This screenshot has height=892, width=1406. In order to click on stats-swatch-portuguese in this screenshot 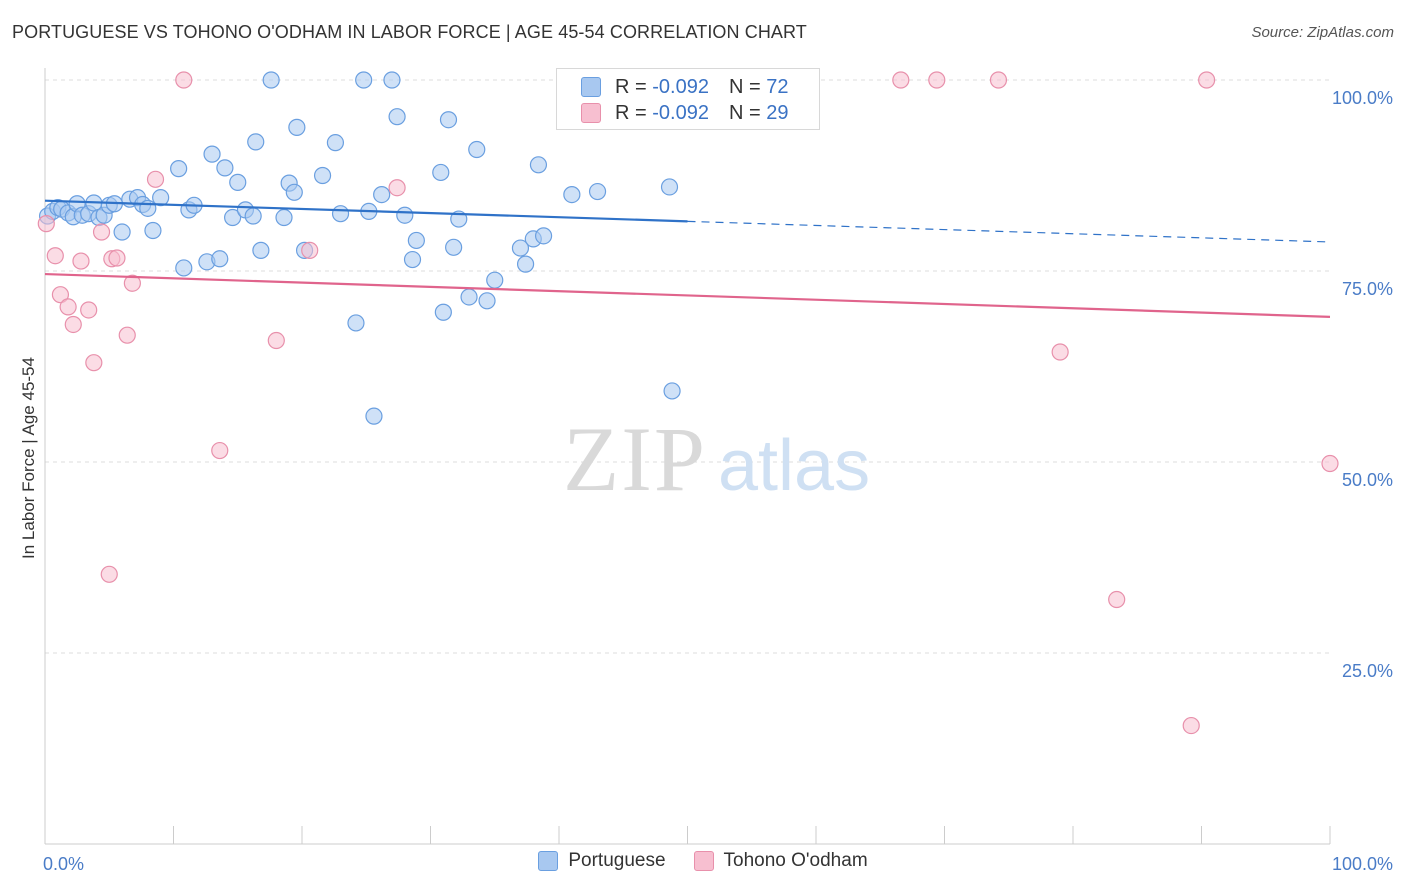, I will do `click(591, 87)`.